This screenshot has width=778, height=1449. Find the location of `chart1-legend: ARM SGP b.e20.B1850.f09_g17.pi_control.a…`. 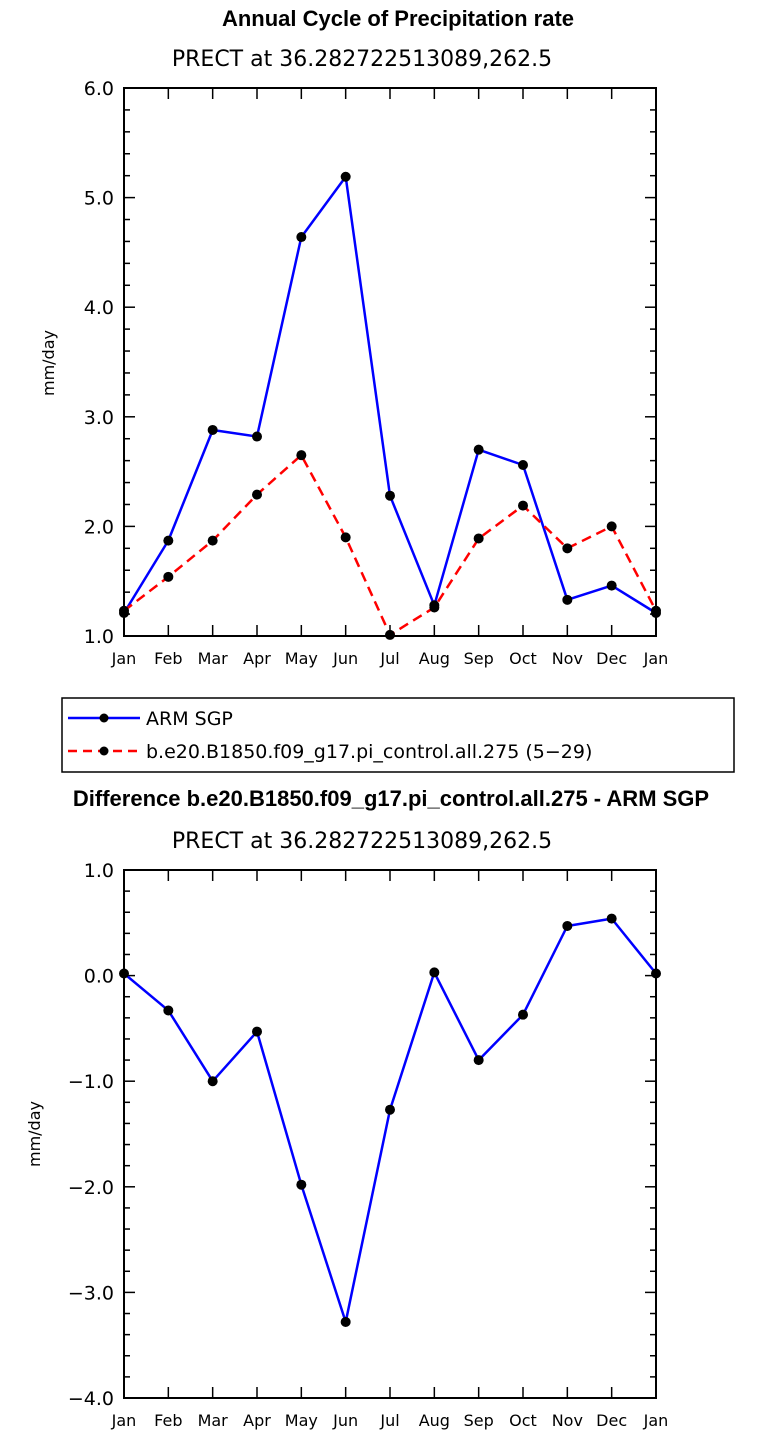

chart1-legend: ARM SGP b.e20.B1850.f09_g17.pi_control.a… is located at coordinates (398, 735).